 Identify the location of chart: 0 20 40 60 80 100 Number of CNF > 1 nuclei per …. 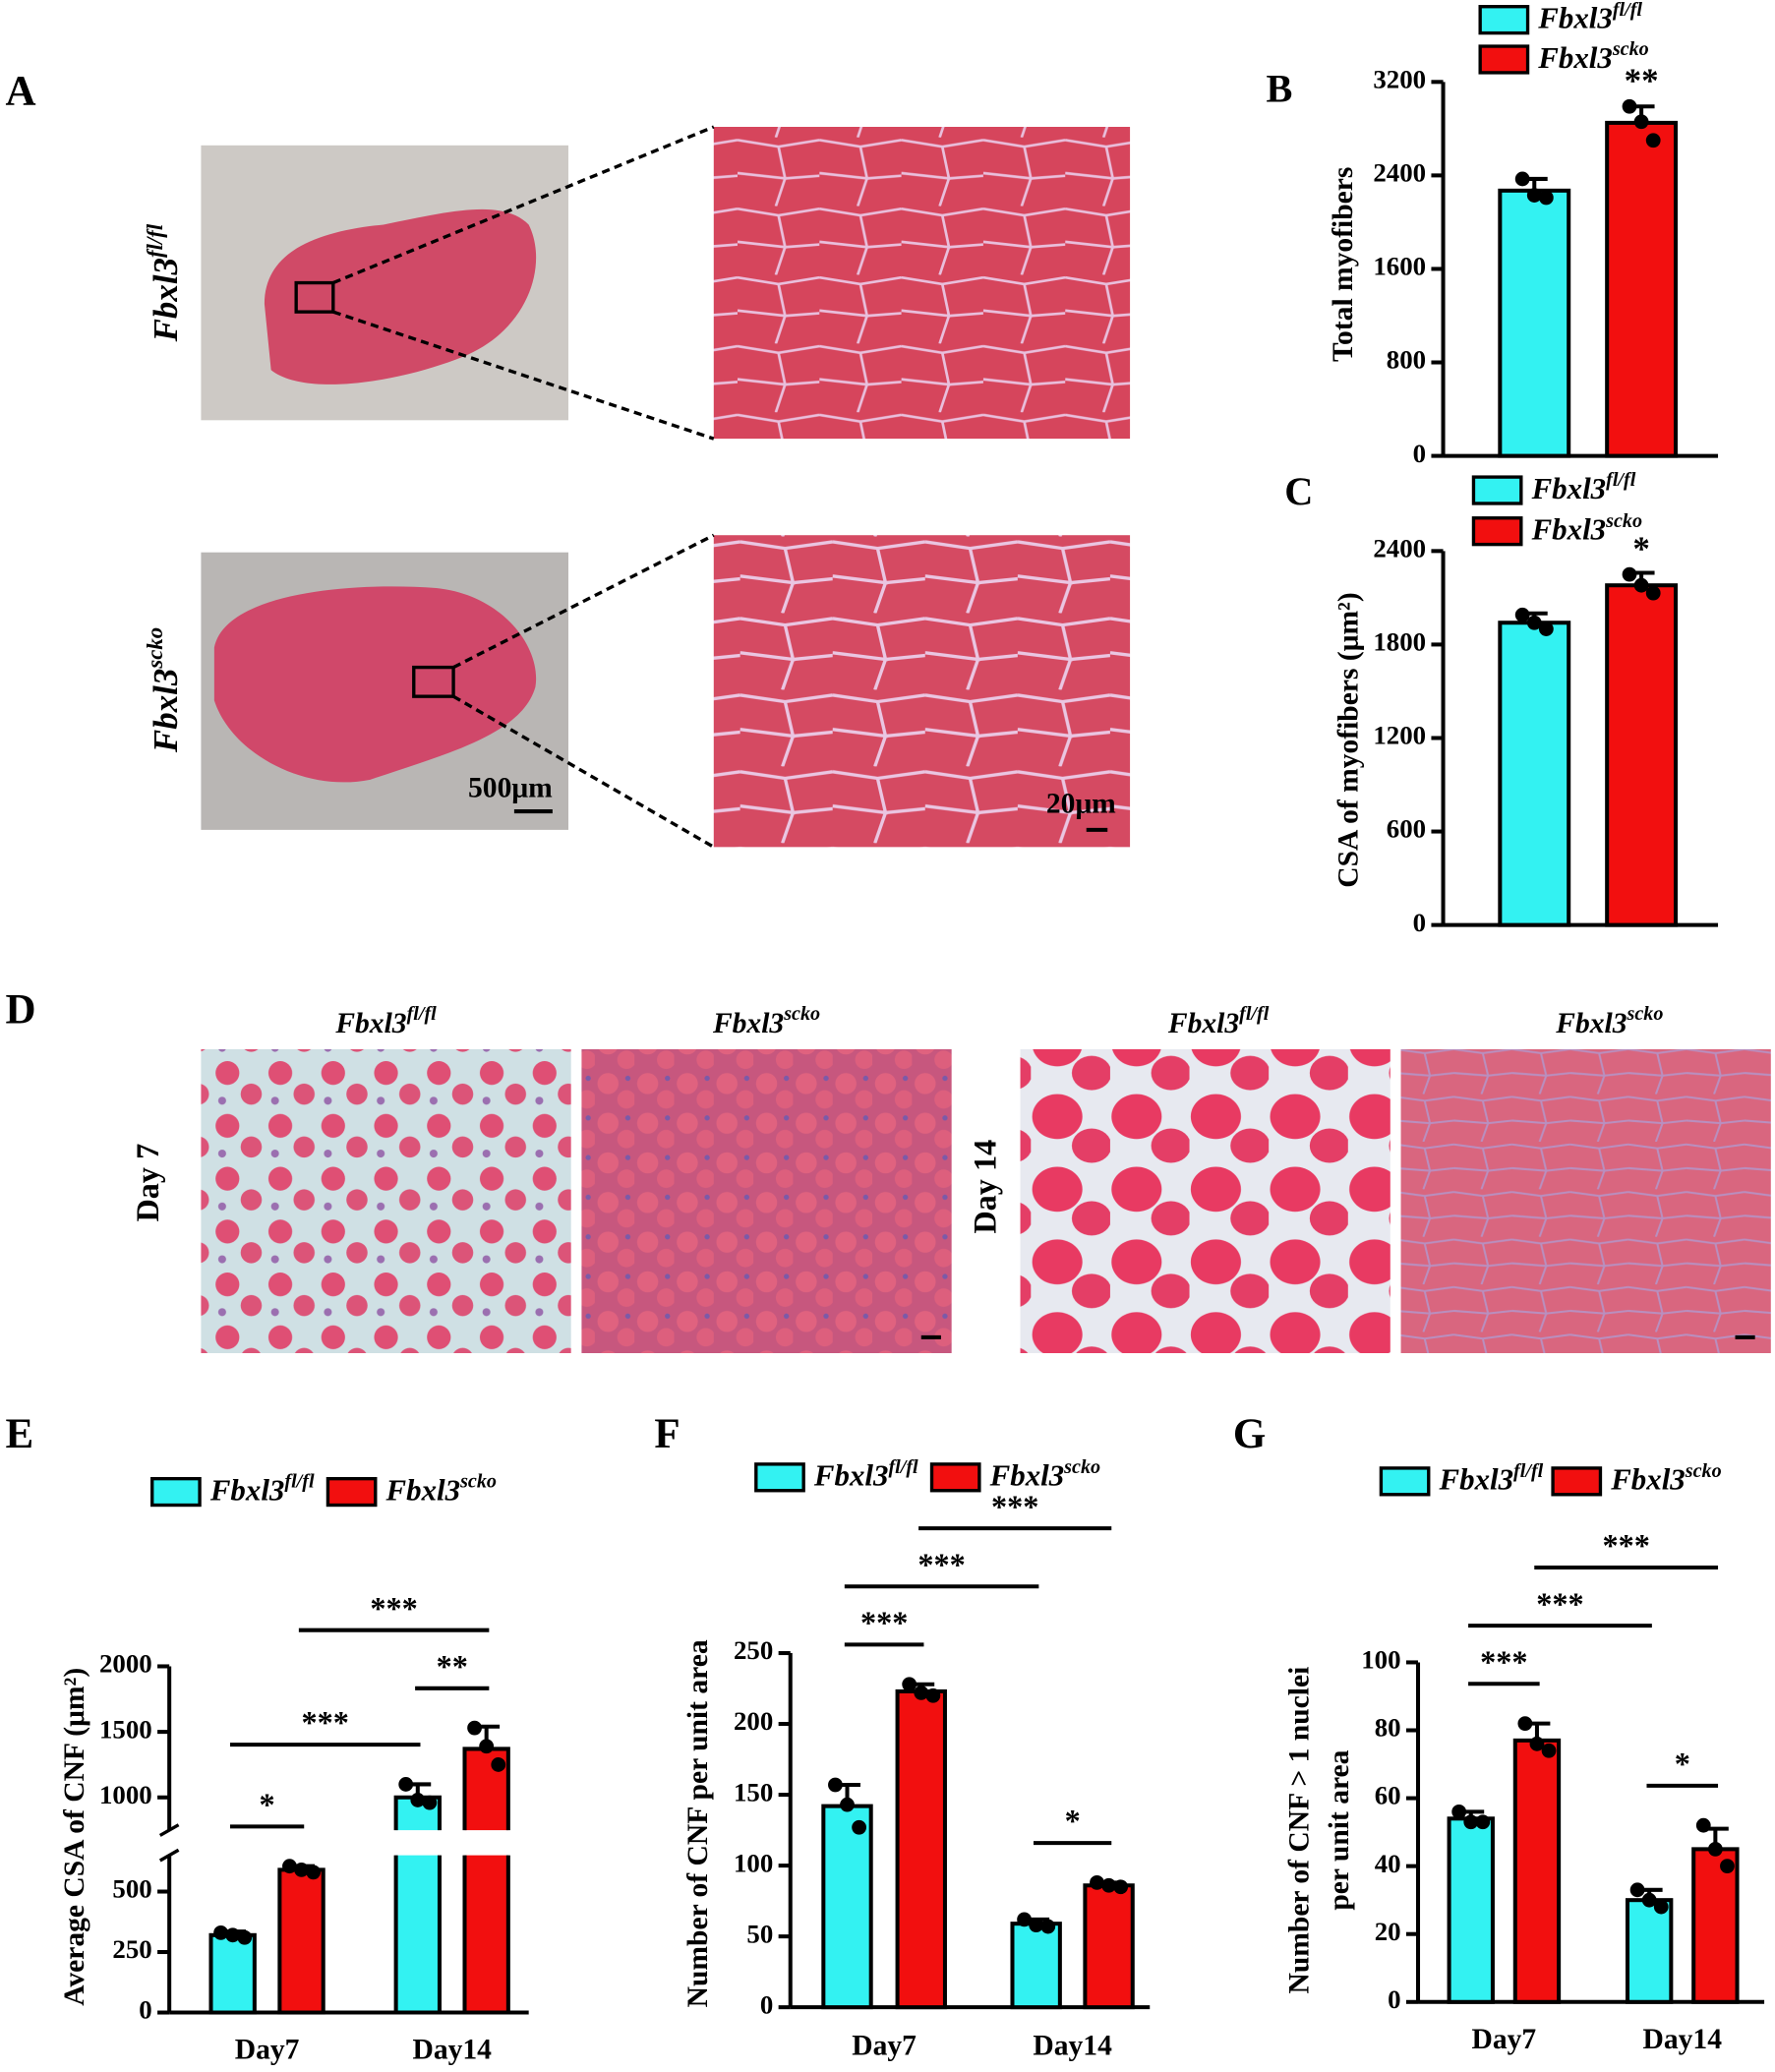
(1524, 1757).